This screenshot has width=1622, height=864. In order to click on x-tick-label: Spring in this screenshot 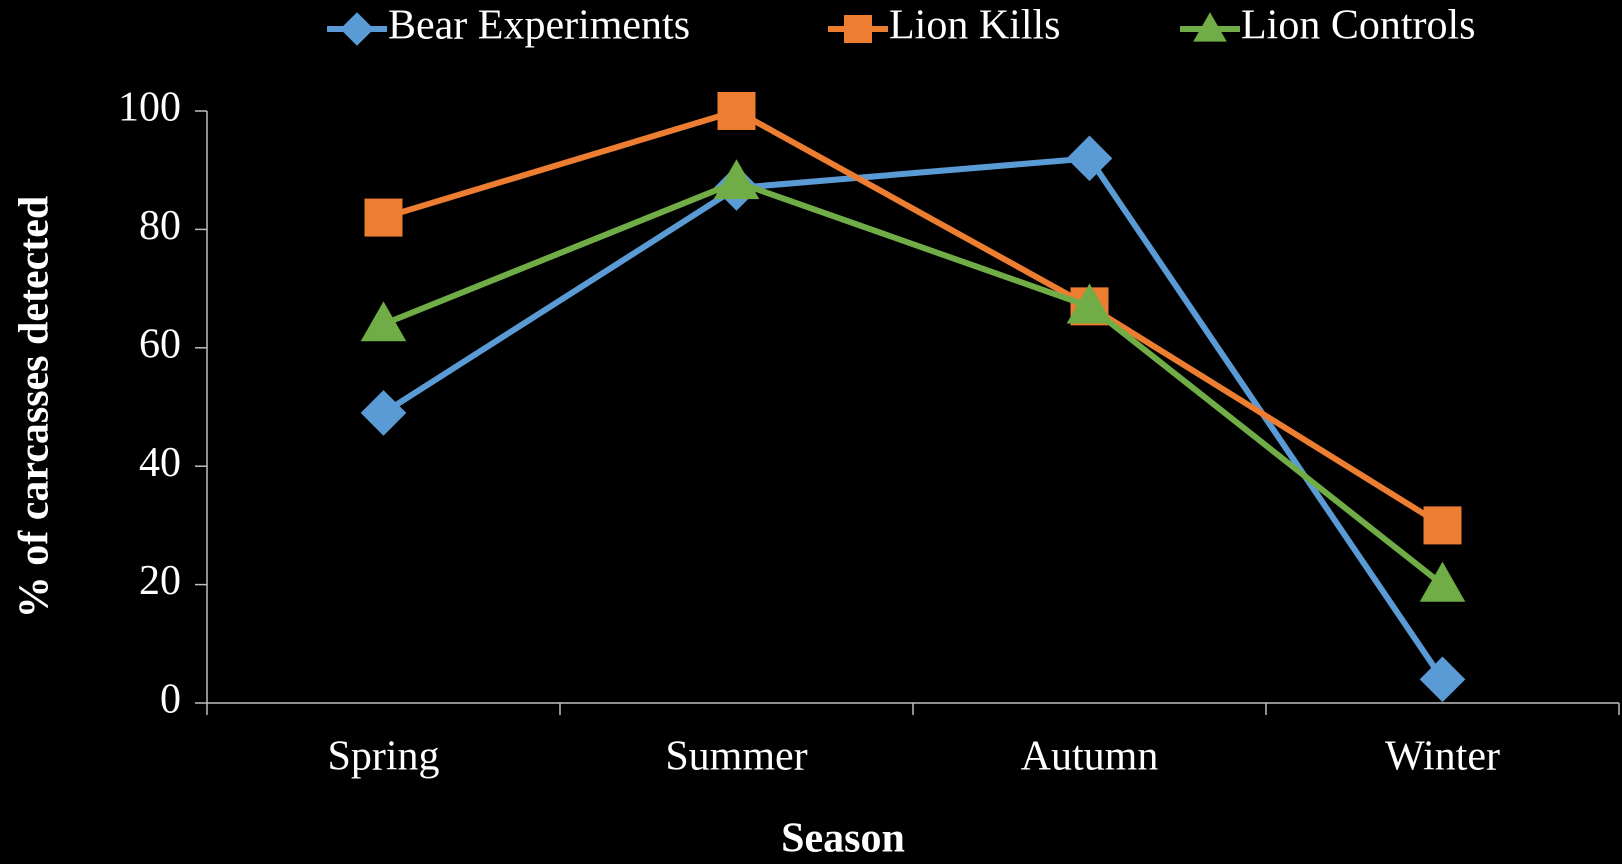, I will do `click(383, 757)`.